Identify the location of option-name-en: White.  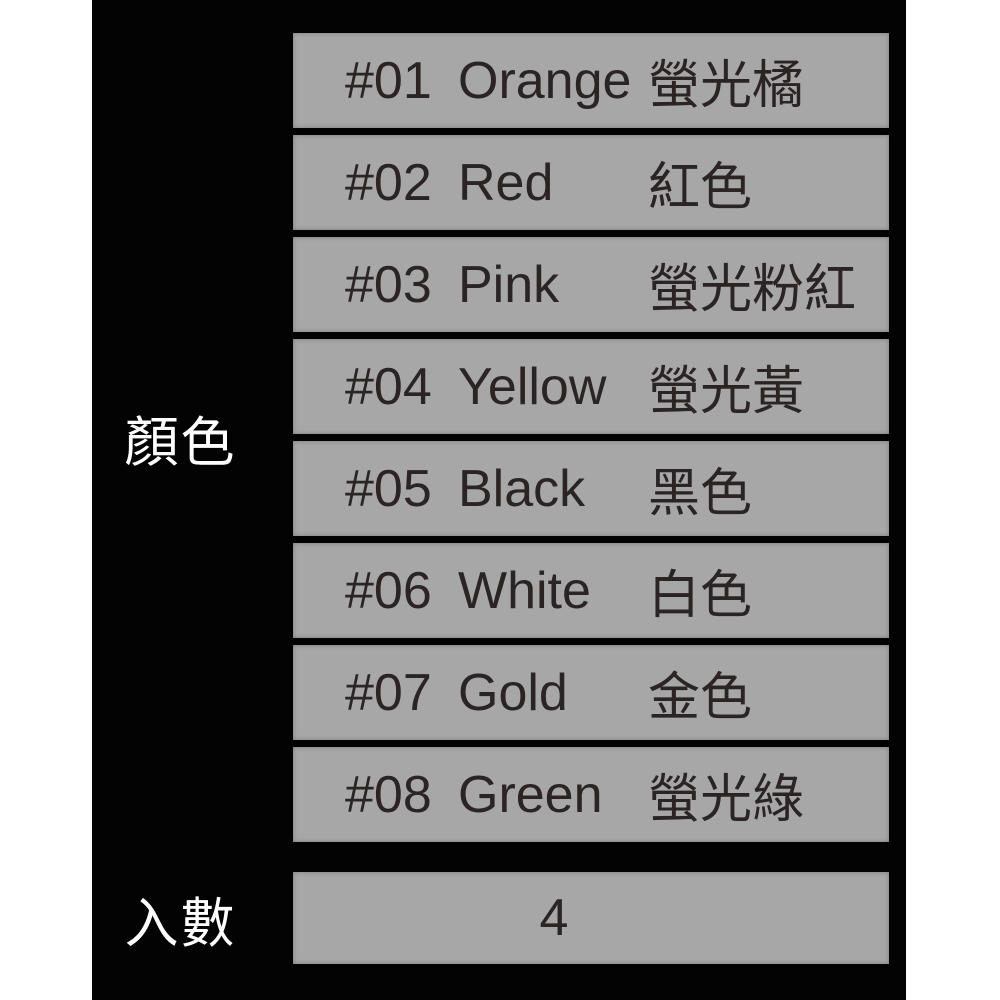
(524, 590).